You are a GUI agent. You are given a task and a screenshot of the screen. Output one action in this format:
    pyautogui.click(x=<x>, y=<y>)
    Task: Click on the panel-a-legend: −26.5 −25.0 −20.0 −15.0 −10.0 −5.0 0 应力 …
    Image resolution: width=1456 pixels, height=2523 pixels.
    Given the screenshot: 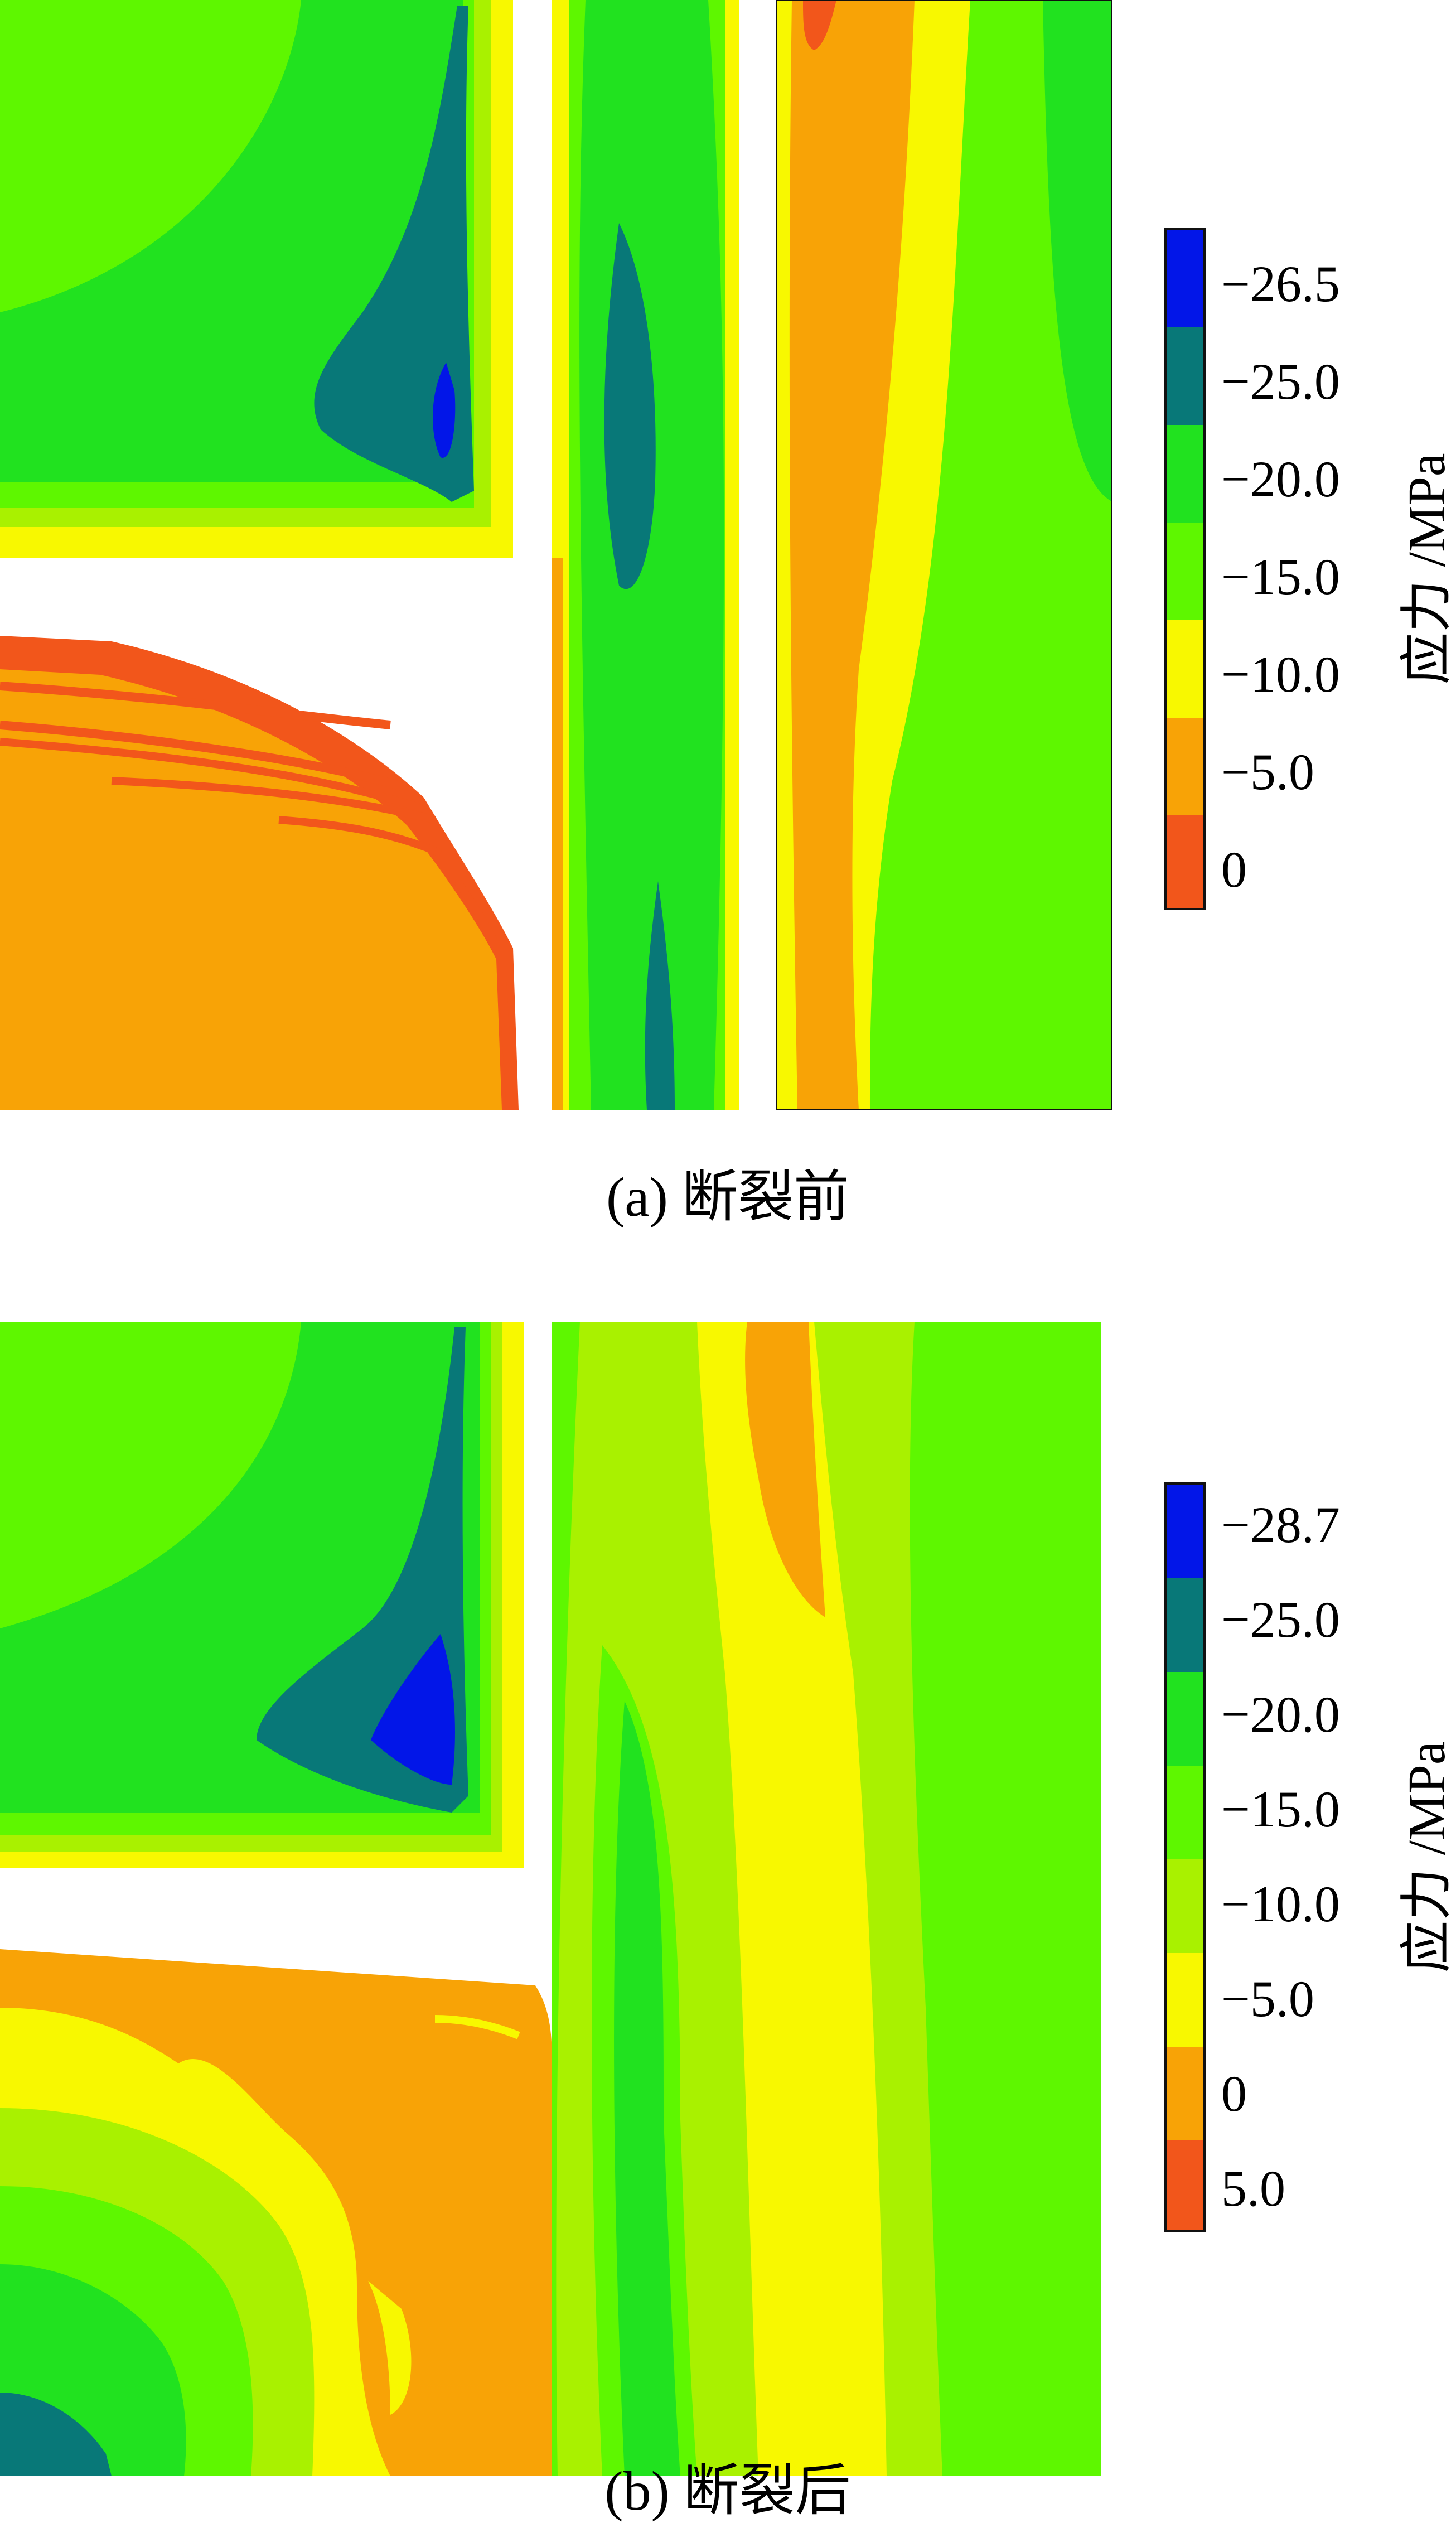 What is the action you would take?
    pyautogui.click(x=1310, y=569)
    